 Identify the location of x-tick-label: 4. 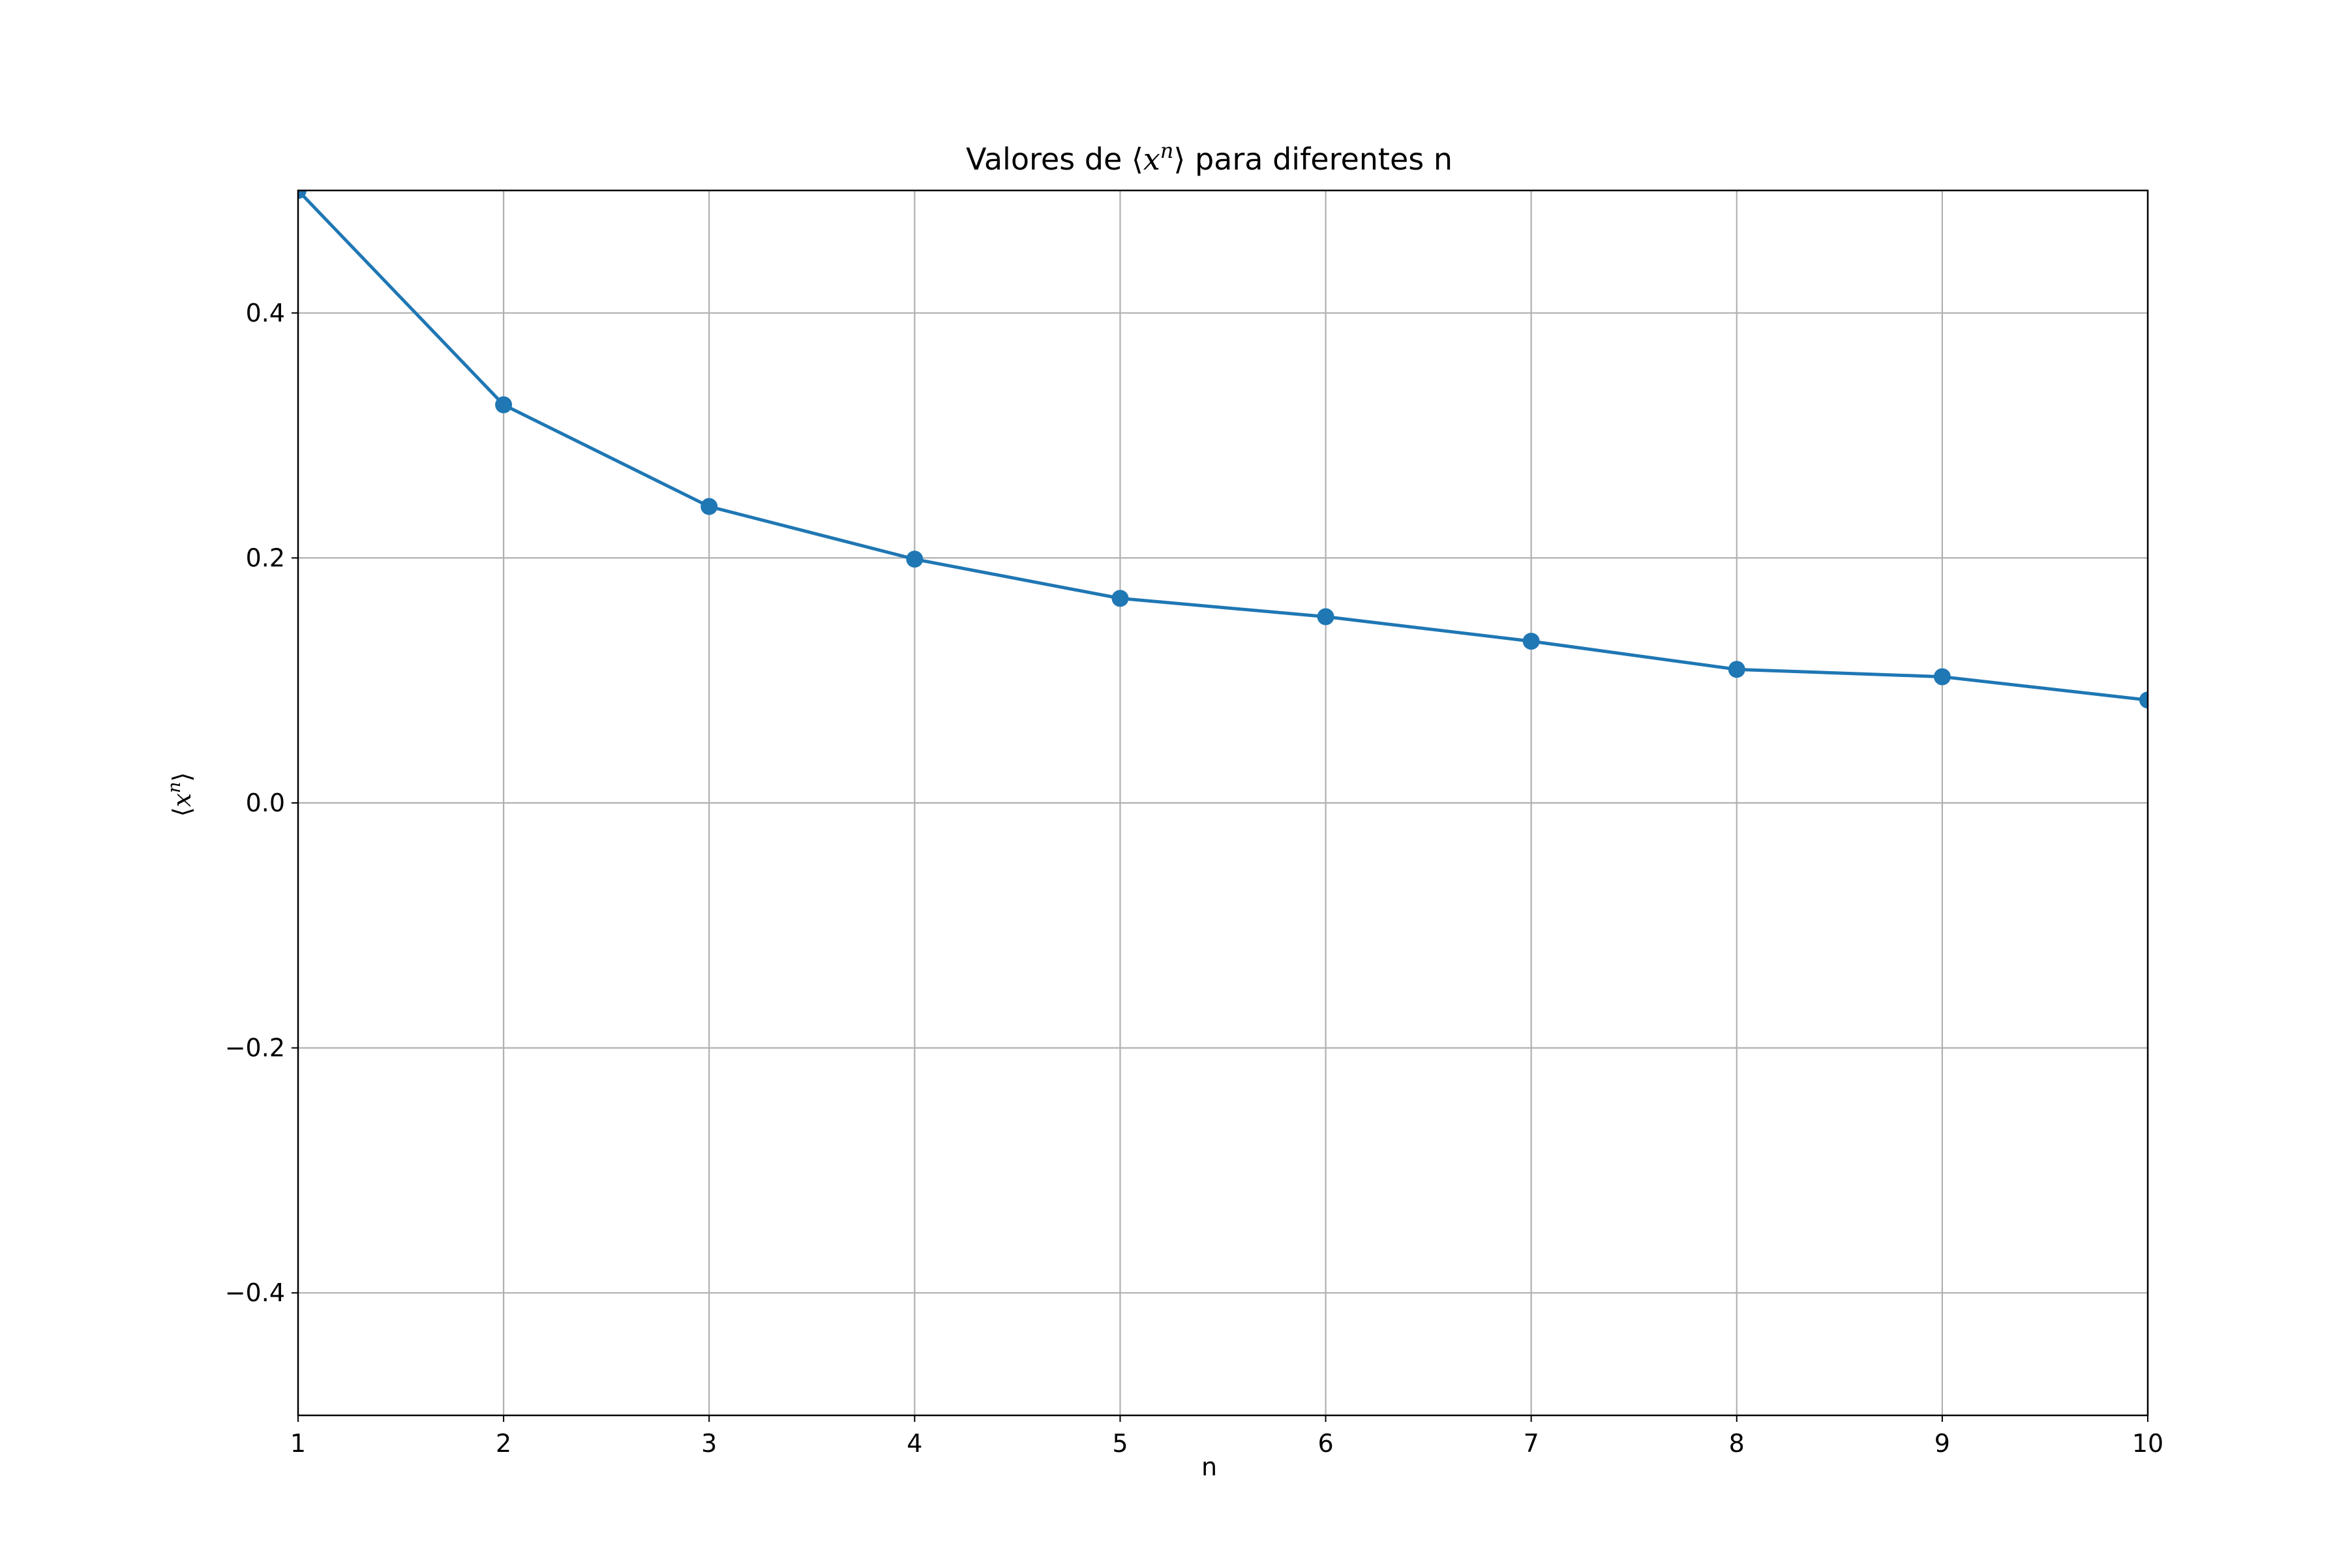
(915, 1443).